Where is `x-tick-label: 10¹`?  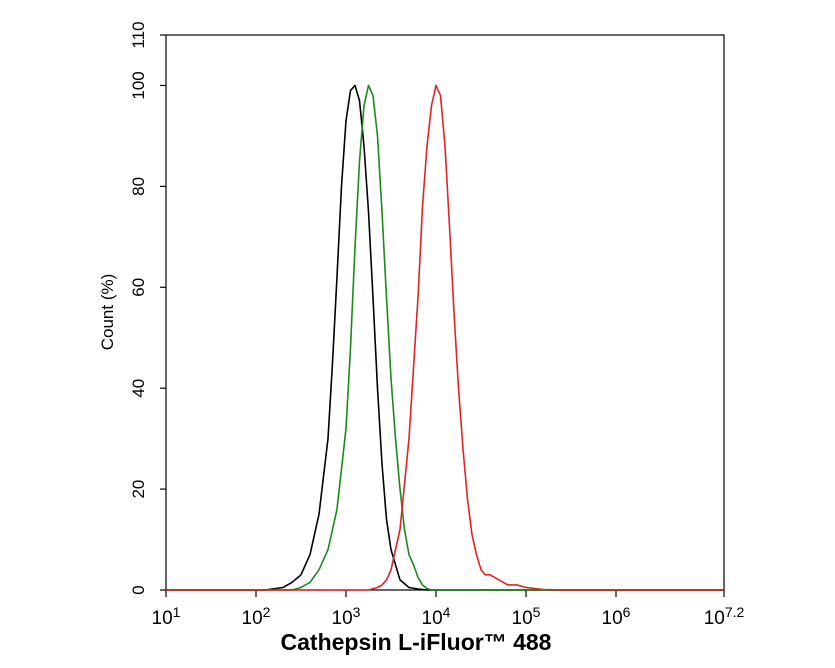
x-tick-label: 10¹ is located at coordinates (166, 616).